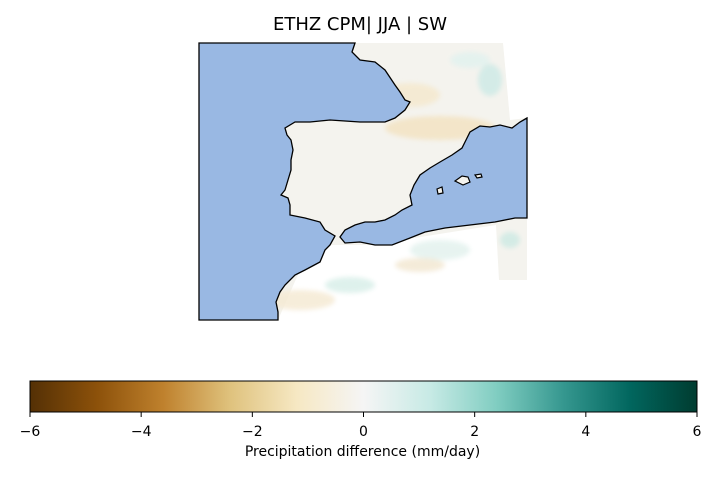 The width and height of the screenshot is (720, 480). I want to click on dry-patch-pyrenees, so click(440, 128).